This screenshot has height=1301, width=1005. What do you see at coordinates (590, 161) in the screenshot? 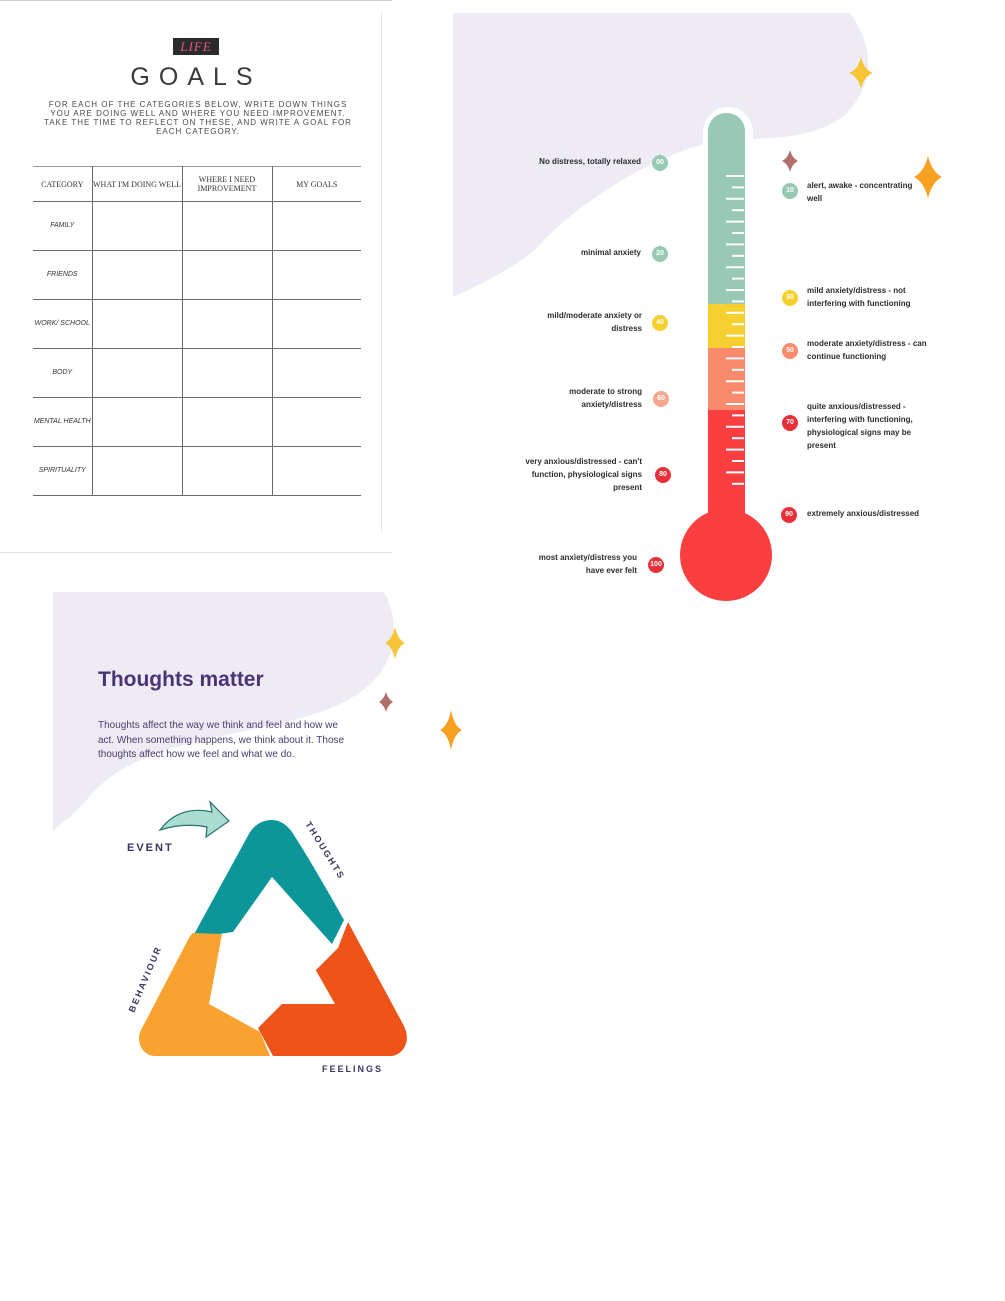
I see `level-label-00: No distress, totally relaxed` at bounding box center [590, 161].